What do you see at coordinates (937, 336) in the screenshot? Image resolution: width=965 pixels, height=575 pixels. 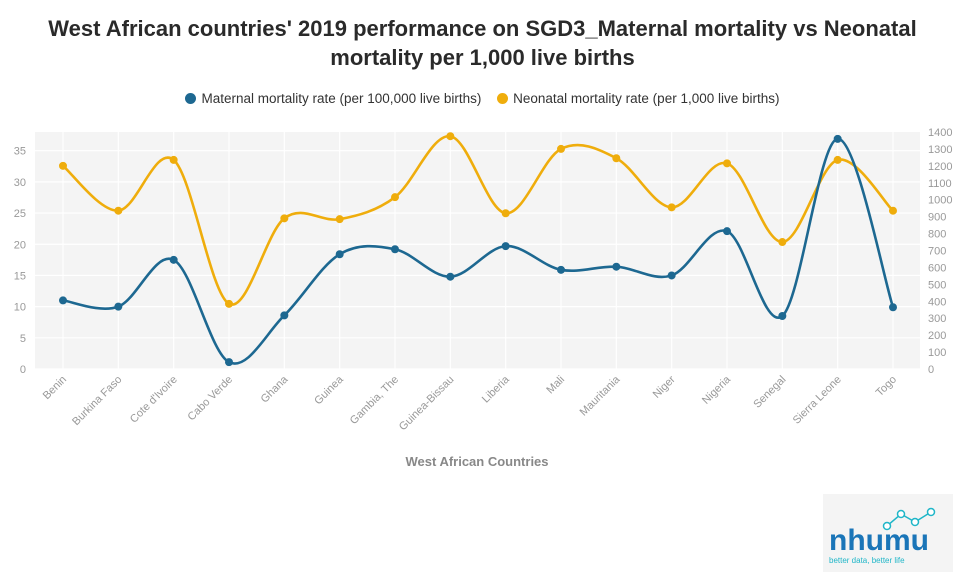 I see `right-axis-tick-label: 200` at bounding box center [937, 336].